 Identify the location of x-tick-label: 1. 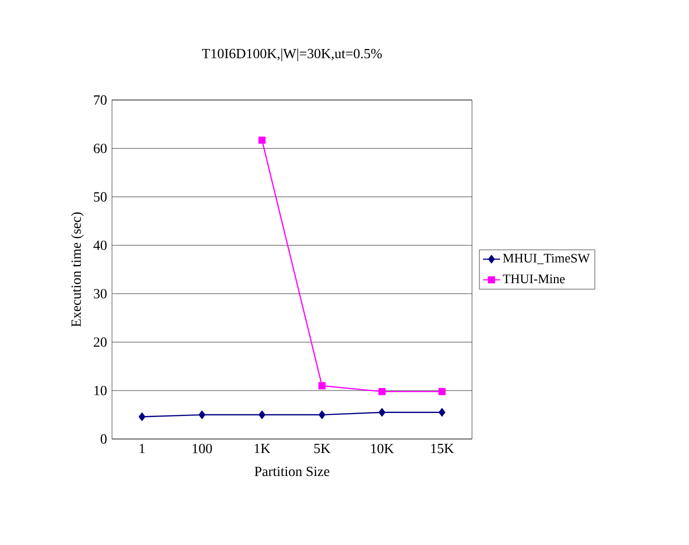
(142, 449).